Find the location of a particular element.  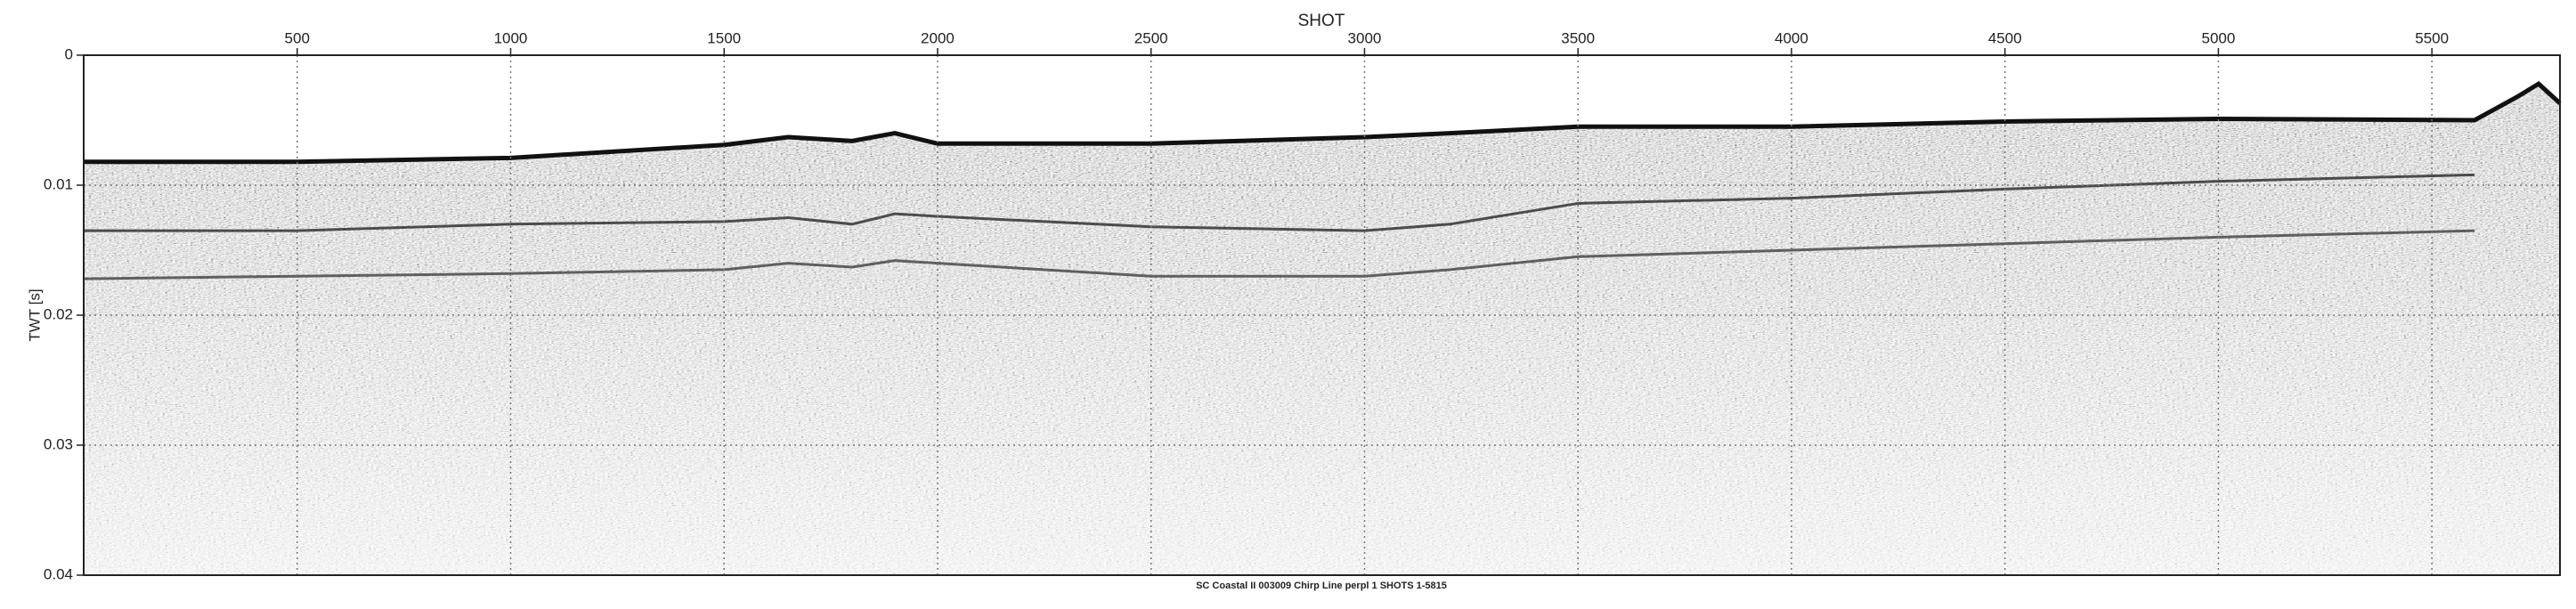

x-tick-label: 2000 is located at coordinates (938, 37).